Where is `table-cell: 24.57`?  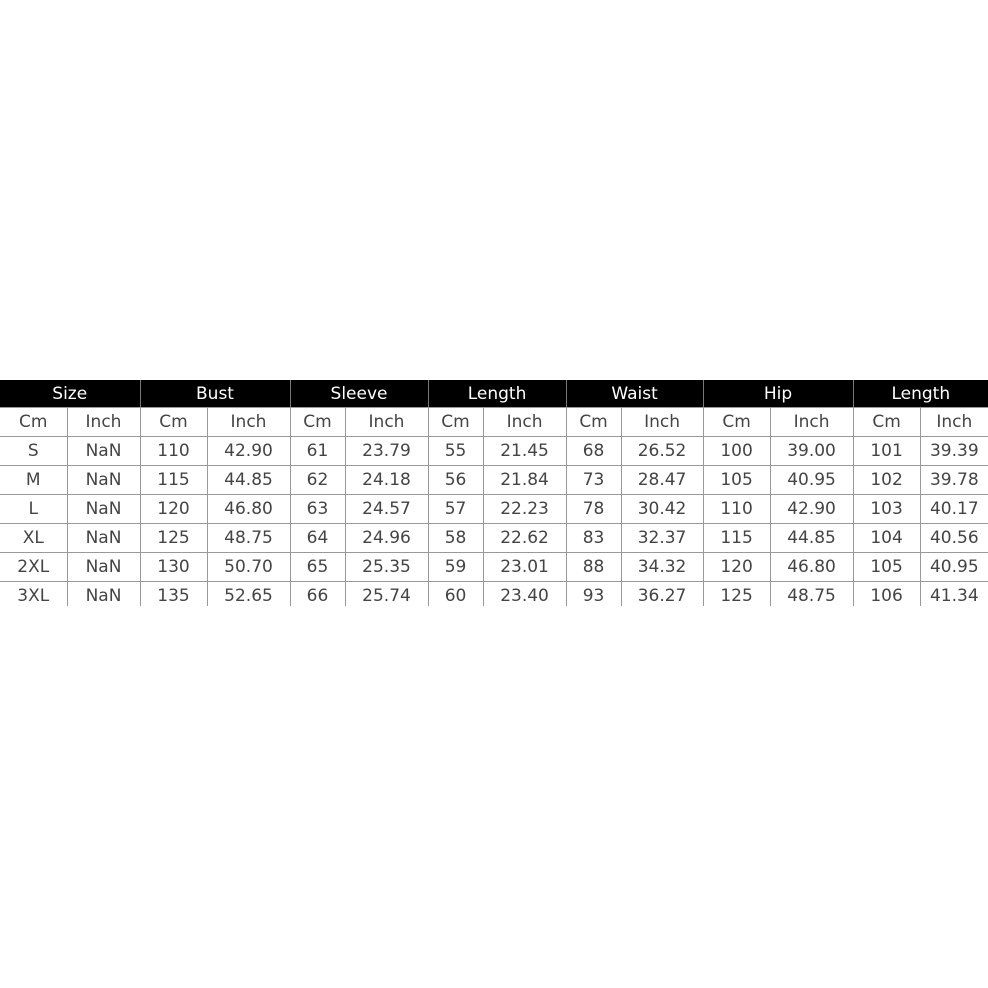
table-cell: 24.57 is located at coordinates (386, 509).